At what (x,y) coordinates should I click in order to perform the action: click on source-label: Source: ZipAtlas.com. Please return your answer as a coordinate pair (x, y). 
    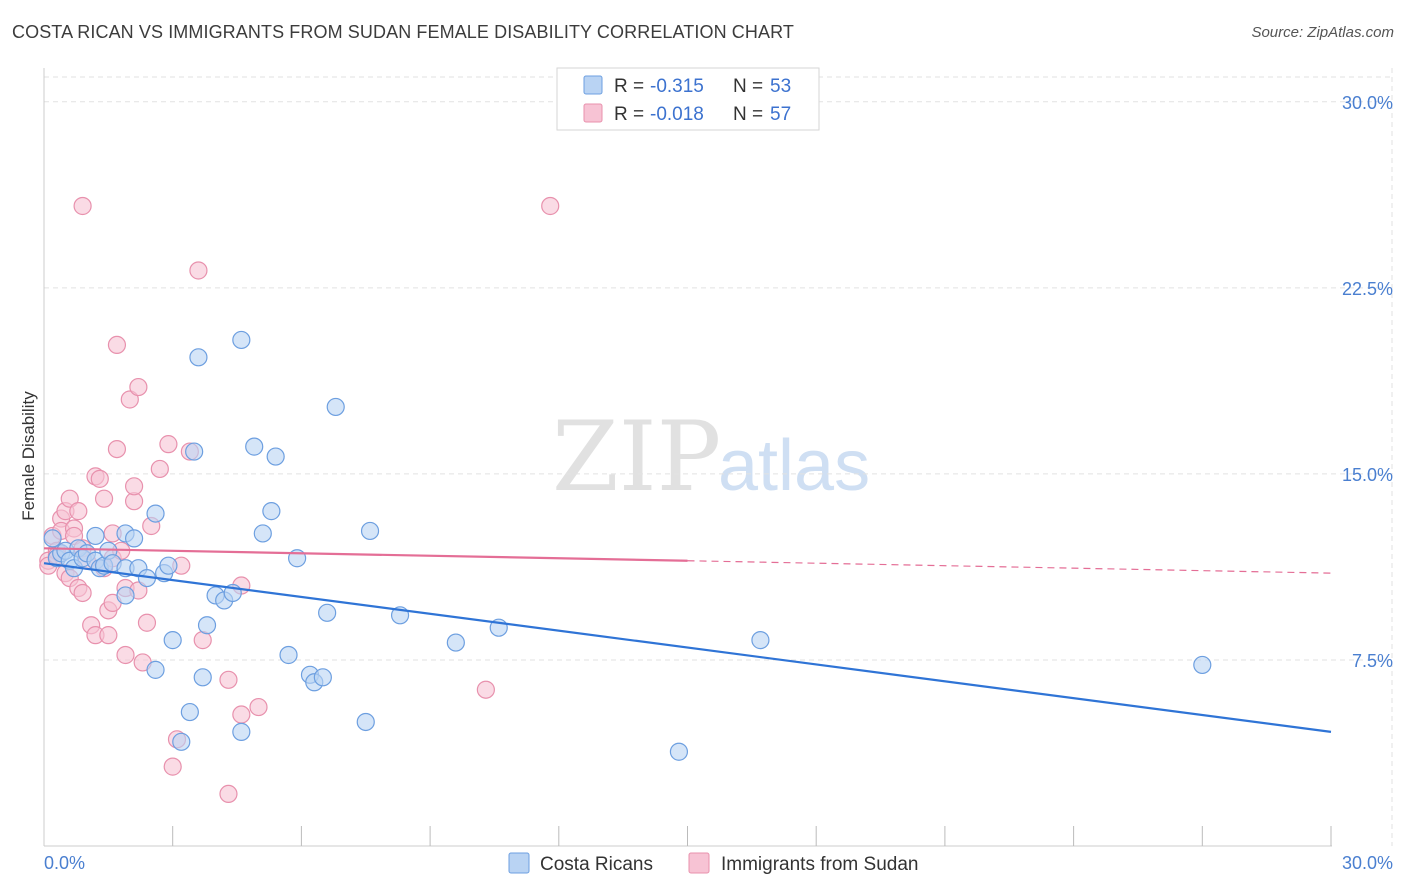
    Looking at the image, I should click on (1322, 32).